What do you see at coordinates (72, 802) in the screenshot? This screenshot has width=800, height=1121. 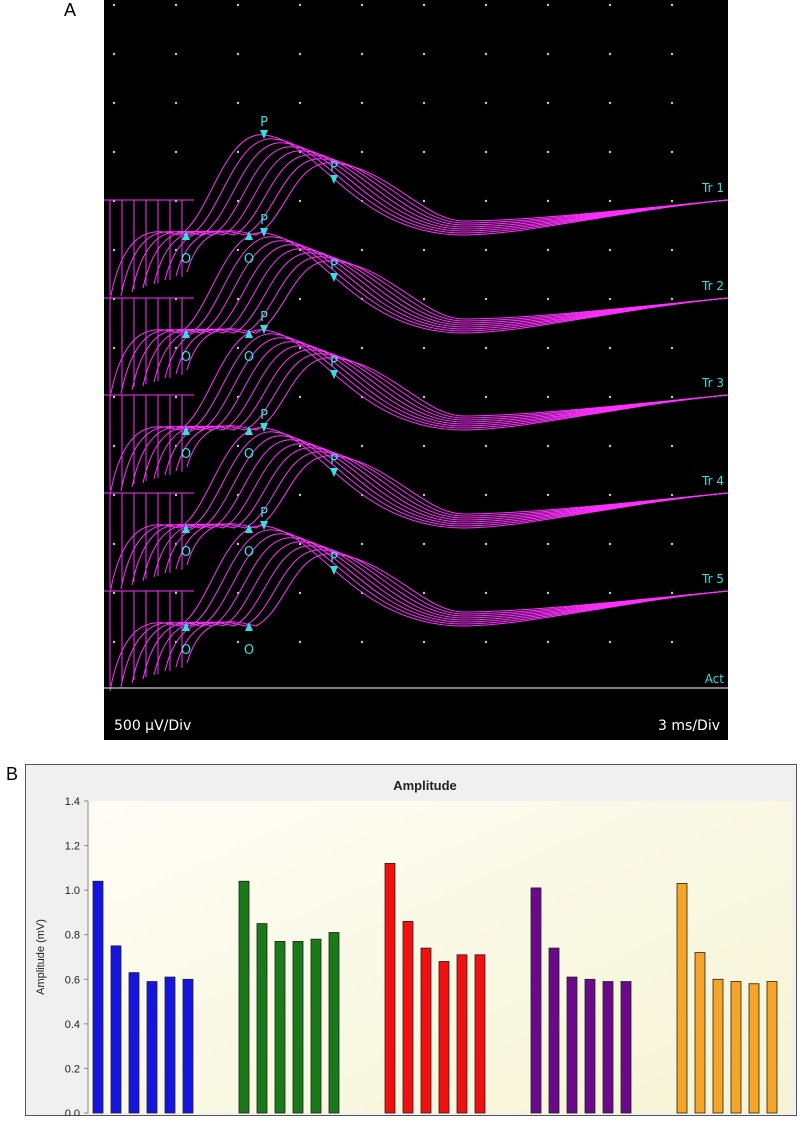 I see `y-tick-label: 1.4` at bounding box center [72, 802].